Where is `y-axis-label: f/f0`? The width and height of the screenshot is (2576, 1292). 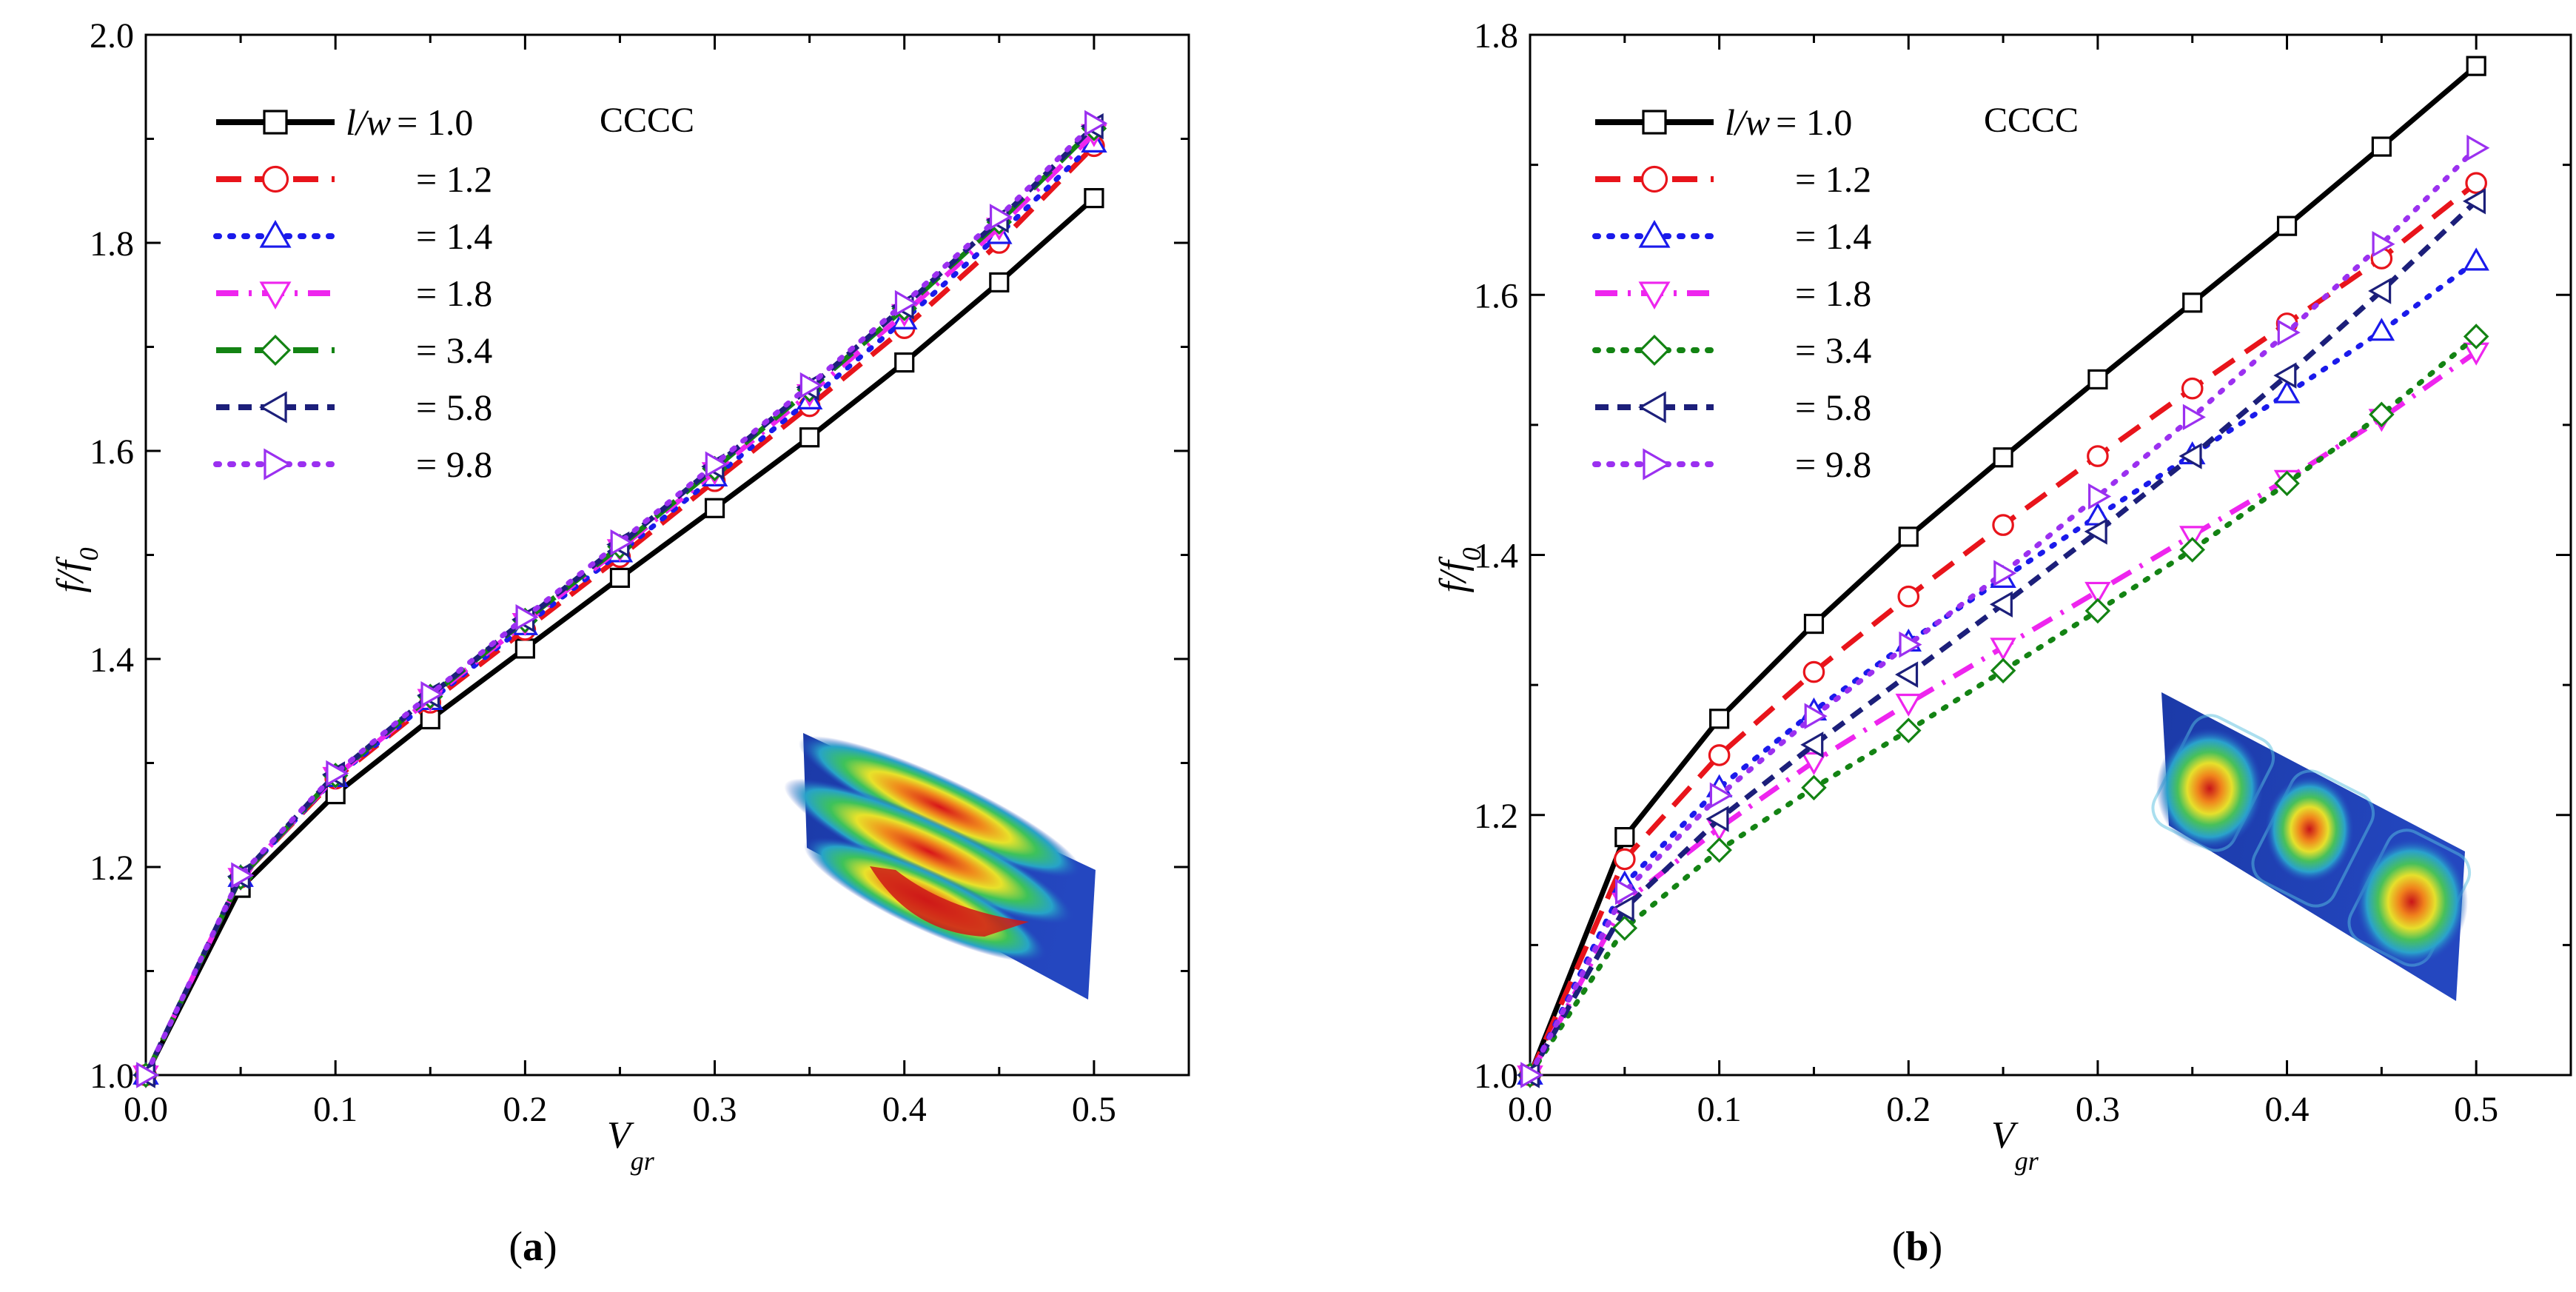
y-axis-label: f/f0 is located at coordinates (1459, 569).